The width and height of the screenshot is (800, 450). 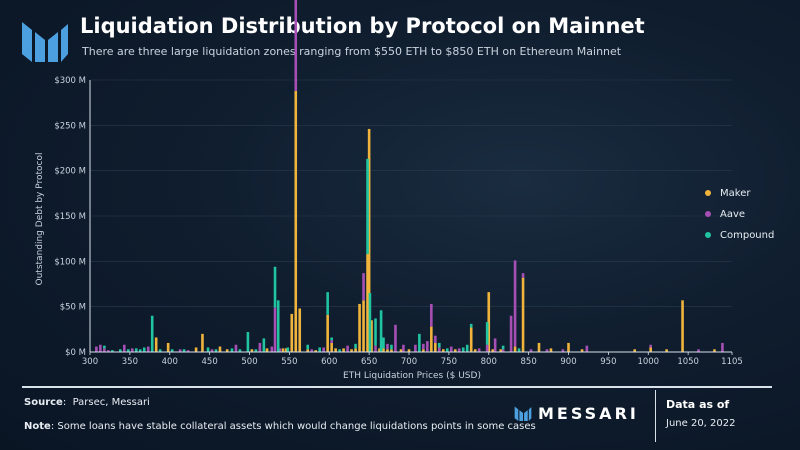 I want to click on legend-marker-maker, so click(x=708, y=193).